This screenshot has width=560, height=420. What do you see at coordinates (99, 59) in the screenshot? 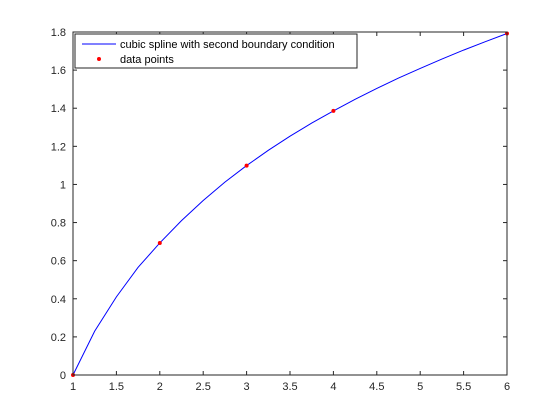
I see `legend-marker-swatch` at bounding box center [99, 59].